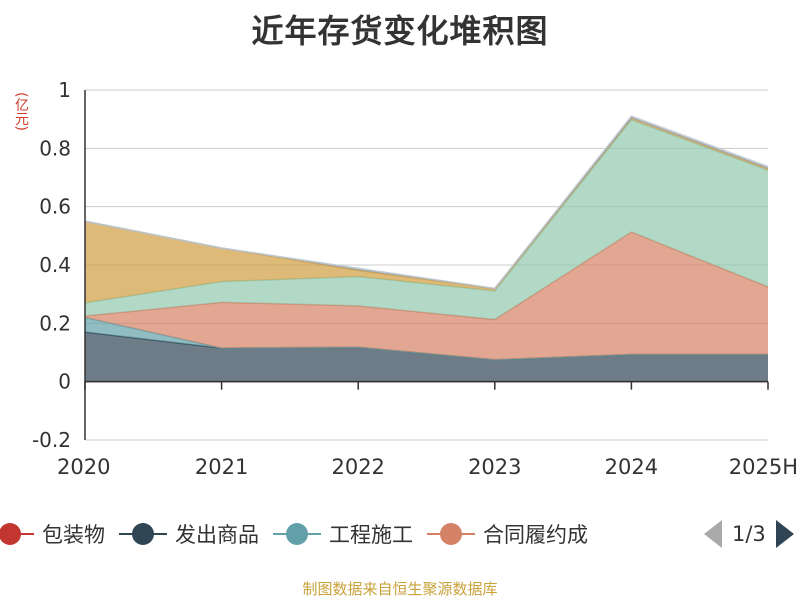 The image size is (800, 600). Describe the element at coordinates (784, 534) in the screenshot. I see `chevron-right-icon` at that location.